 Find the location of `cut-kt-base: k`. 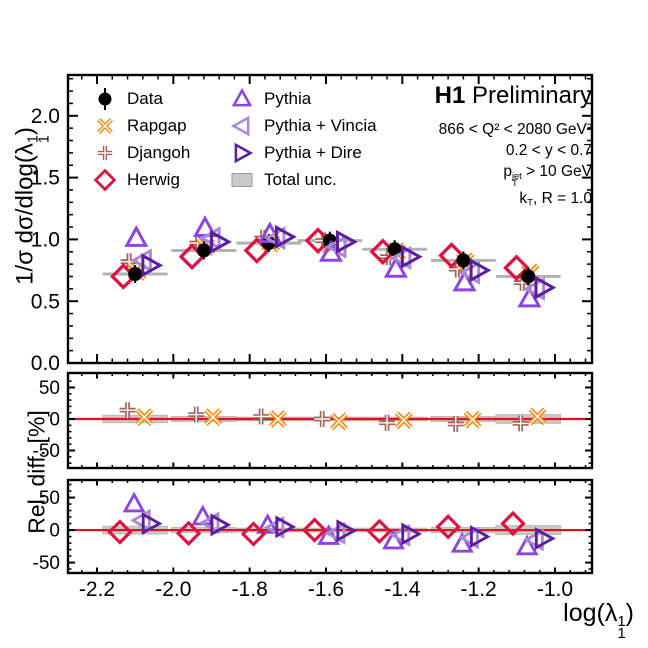

cut-kt-base: k is located at coordinates (523, 198).